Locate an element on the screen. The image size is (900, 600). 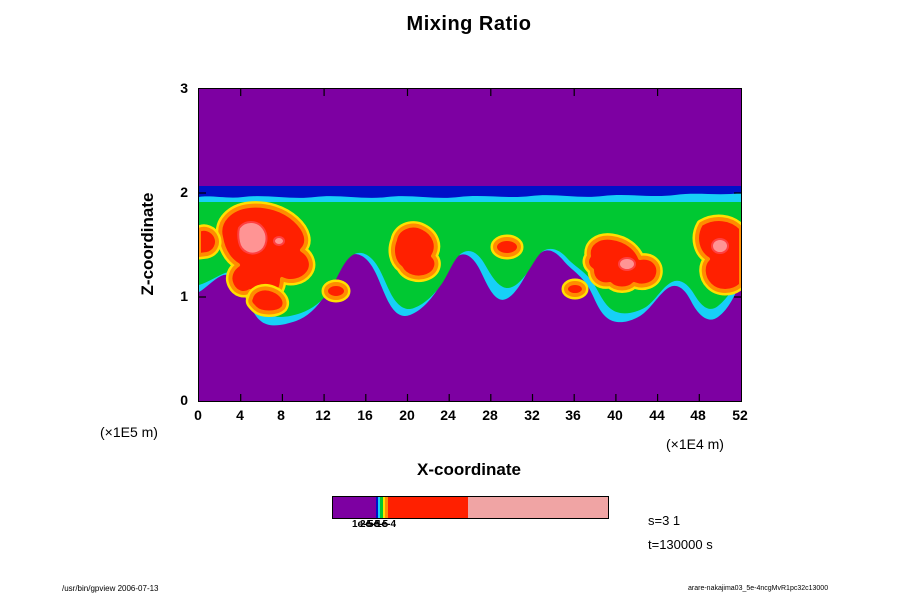
x-tick-label: 0 is located at coordinates (198, 415).